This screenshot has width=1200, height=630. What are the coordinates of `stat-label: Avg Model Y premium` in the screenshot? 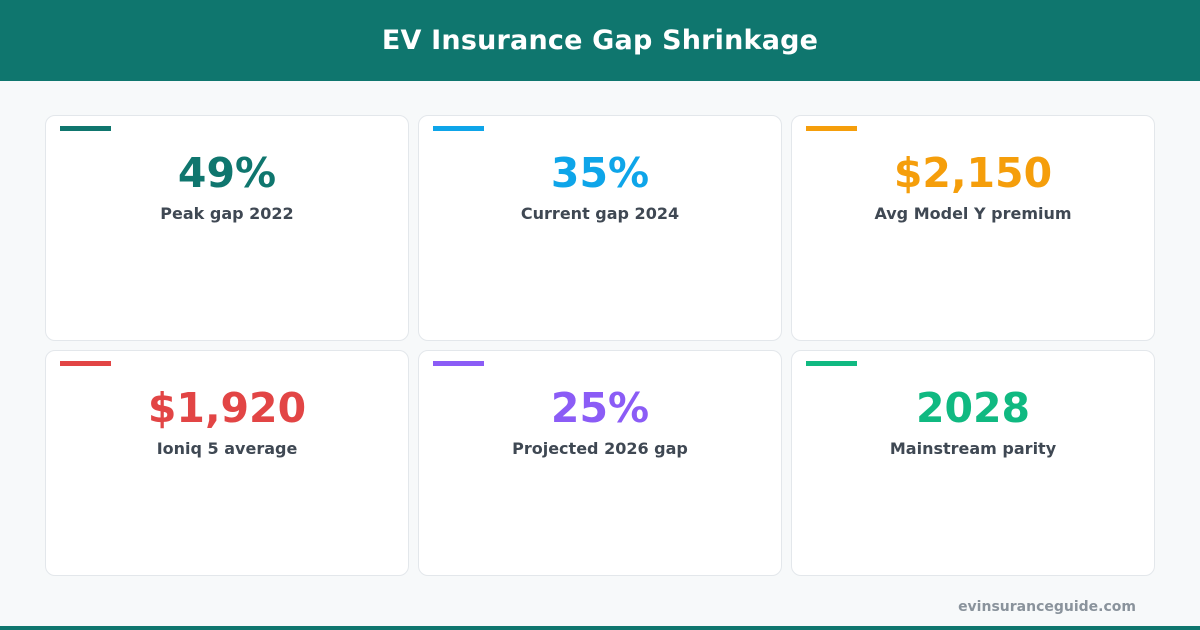 It's located at (973, 213).